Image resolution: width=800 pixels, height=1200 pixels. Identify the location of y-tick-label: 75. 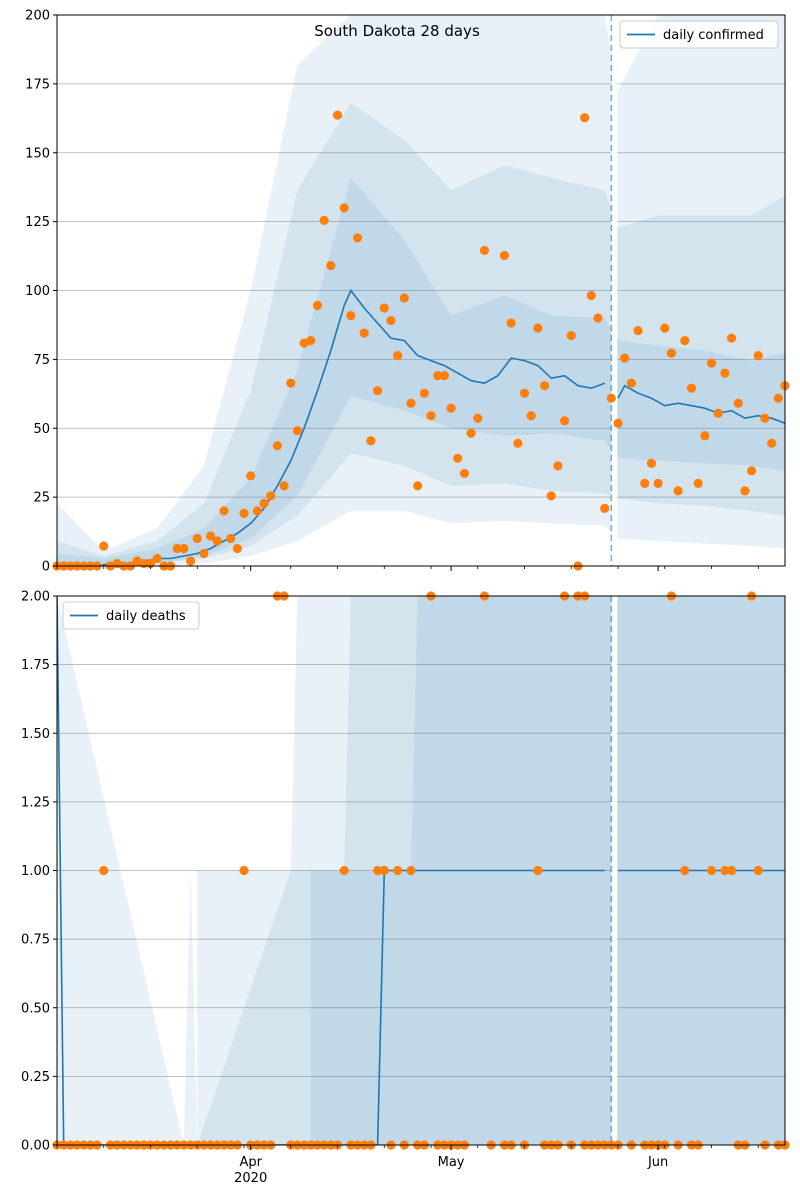
(41, 360).